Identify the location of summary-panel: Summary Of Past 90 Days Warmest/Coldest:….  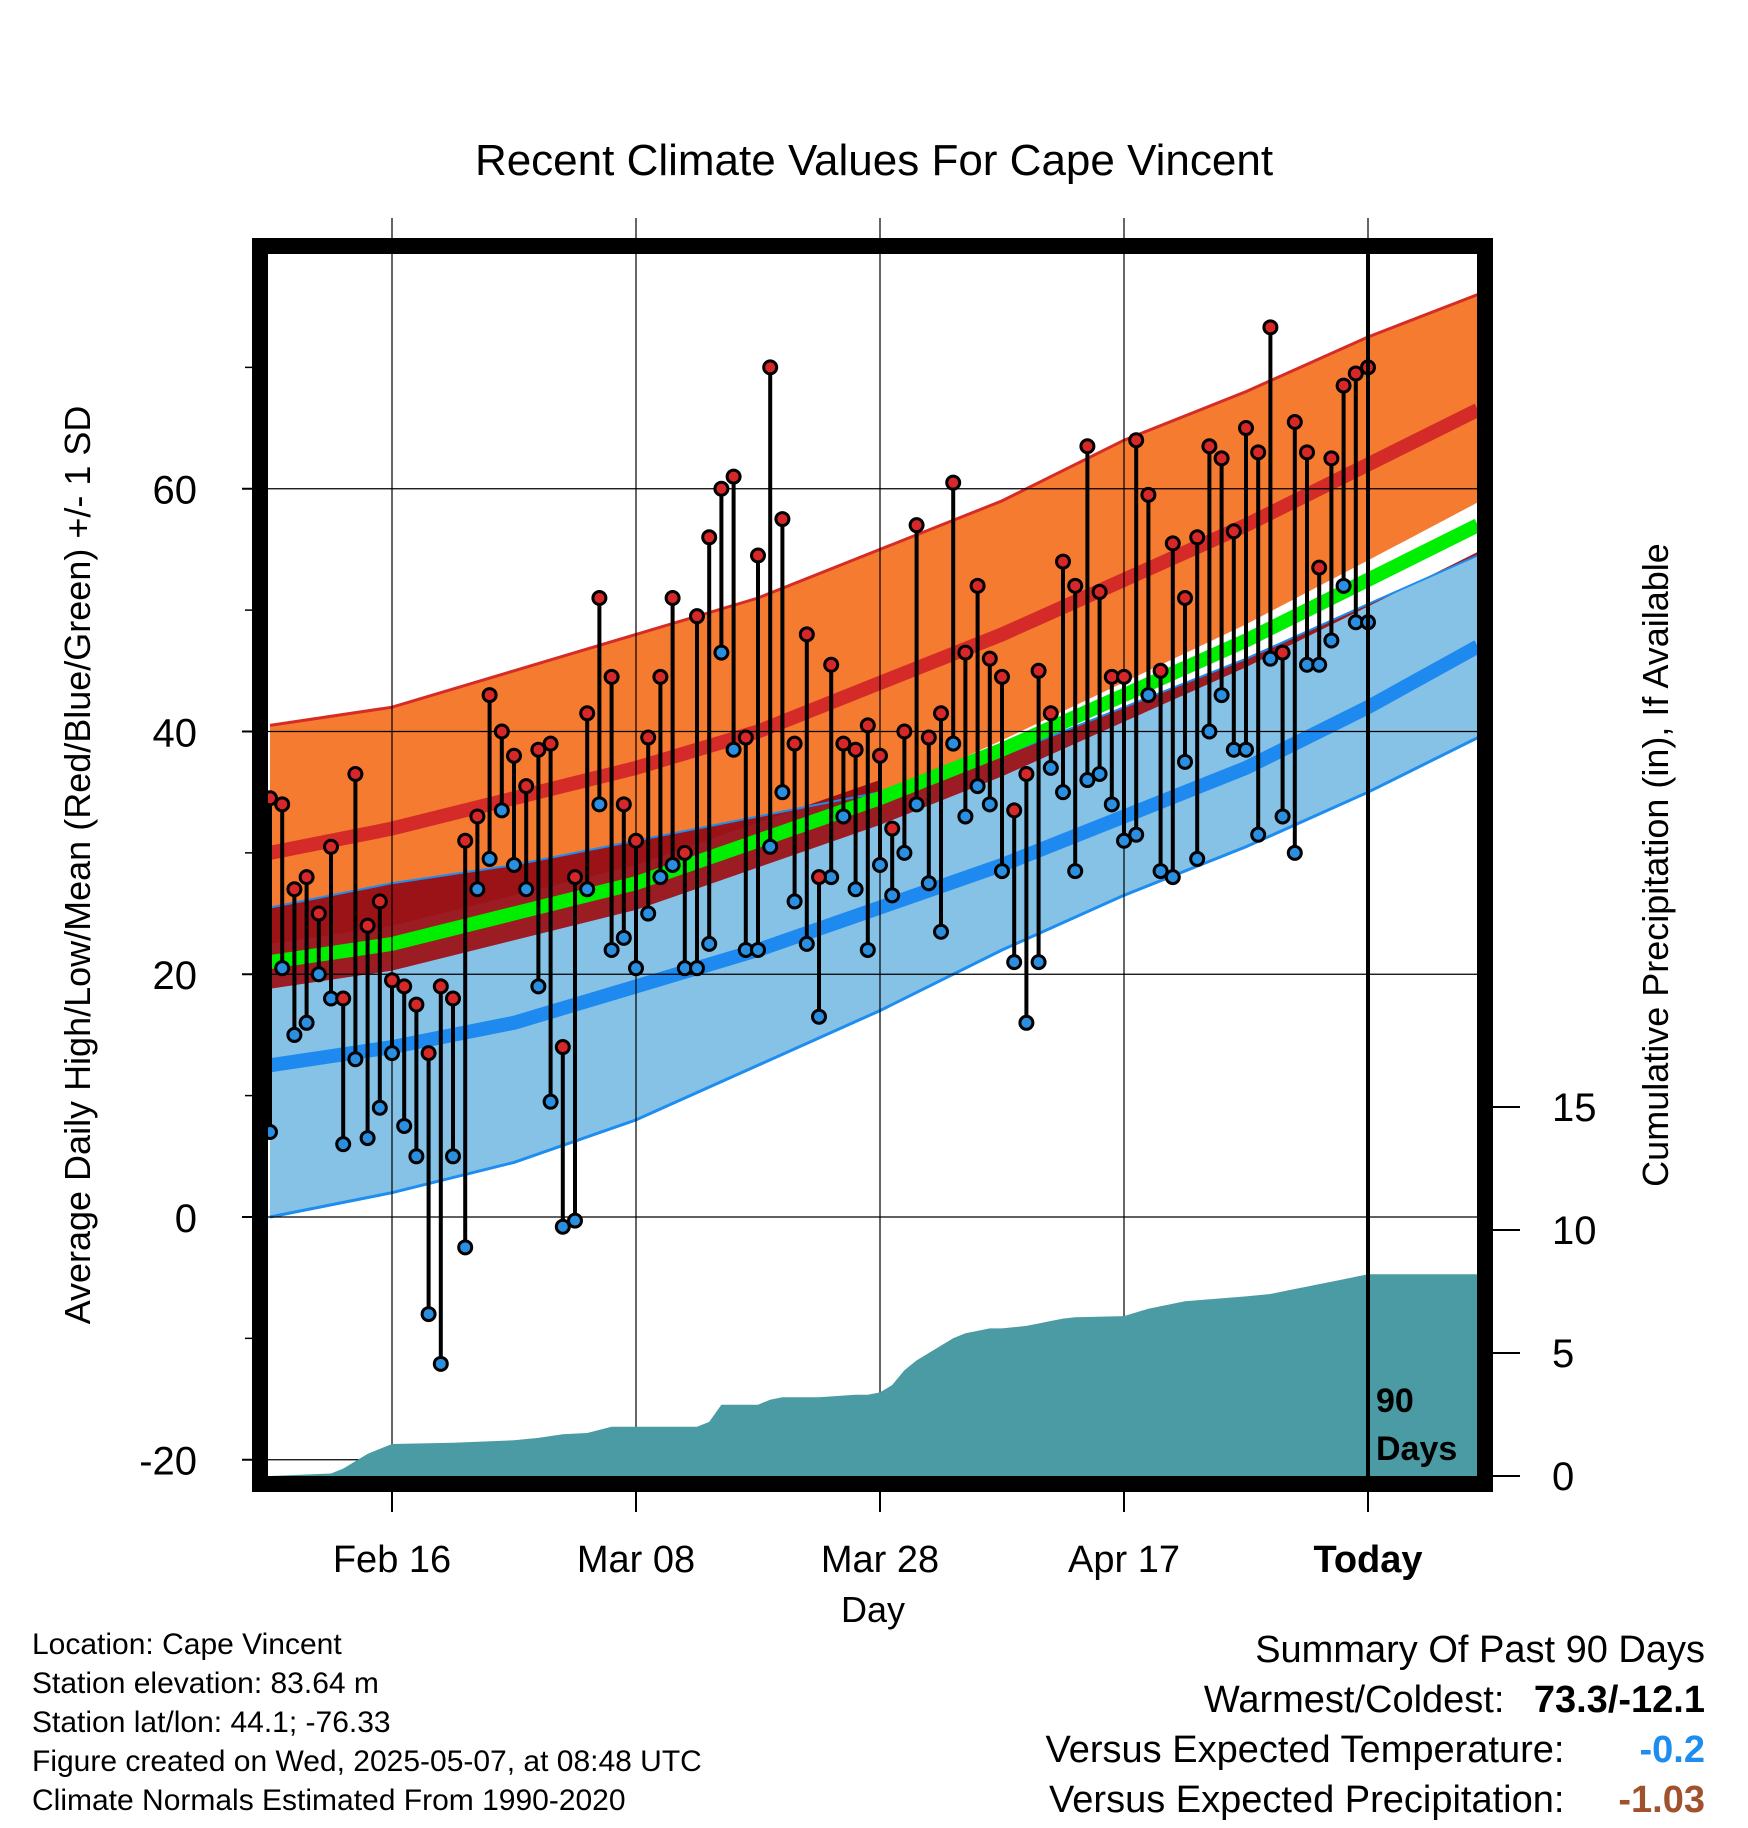
(1375, 1725).